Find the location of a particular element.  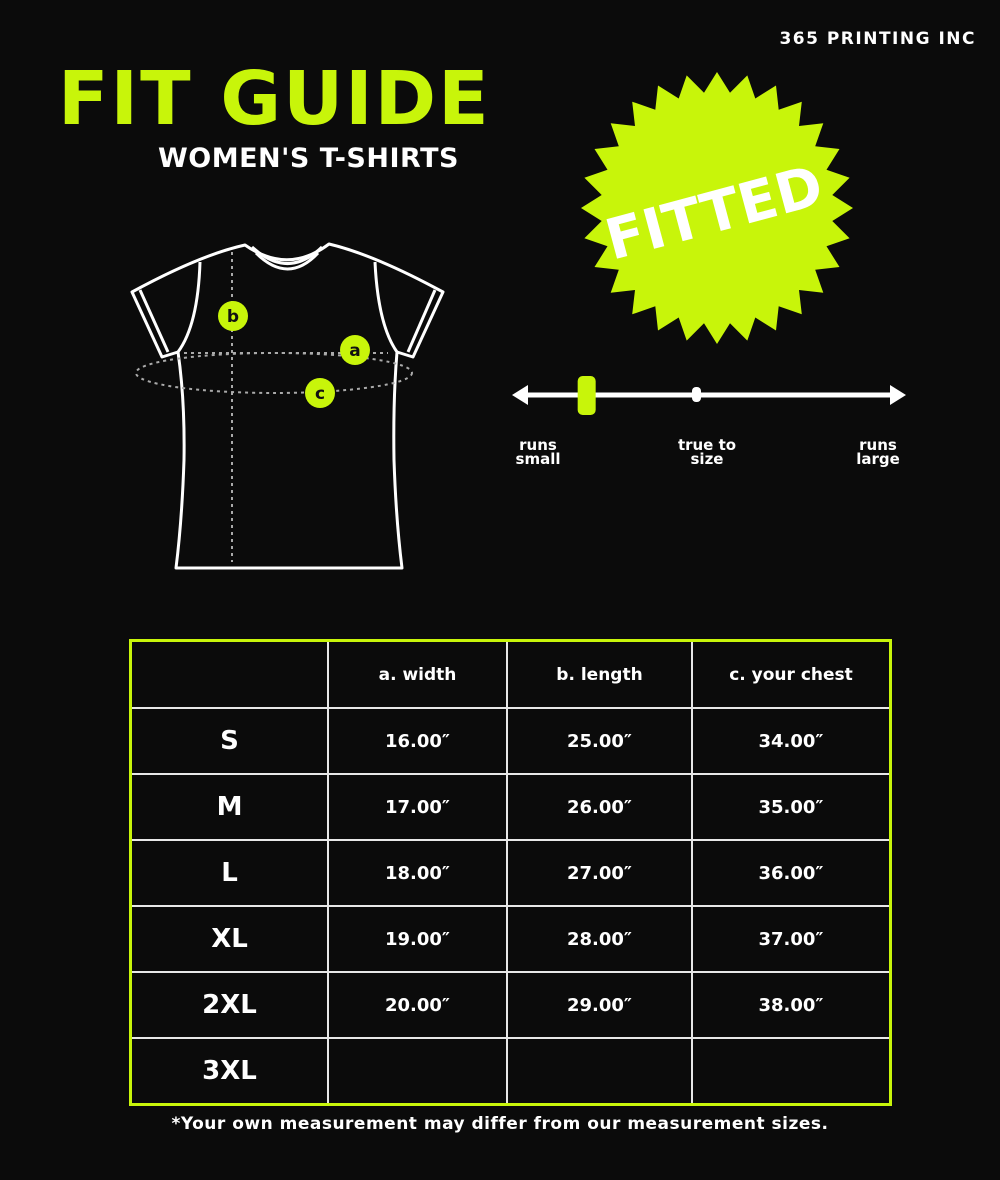

value-cell: 18.00″ is located at coordinates (417, 873).